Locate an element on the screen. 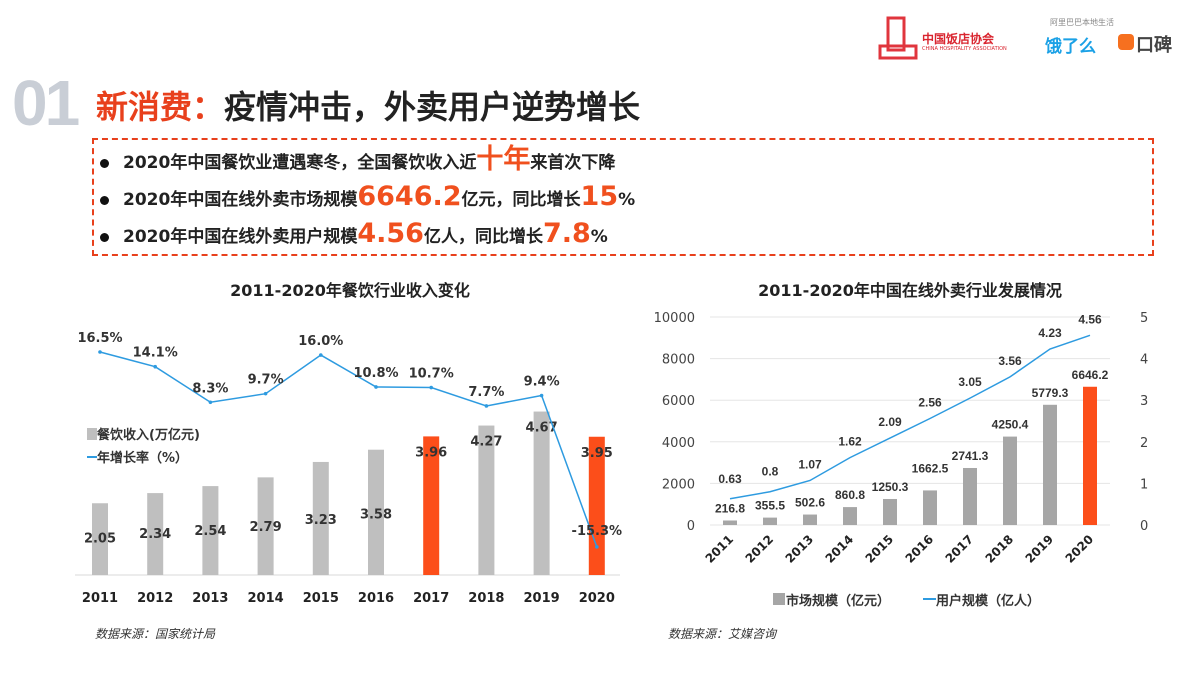  bar-label-2016: 1662.5 is located at coordinates (930, 468).